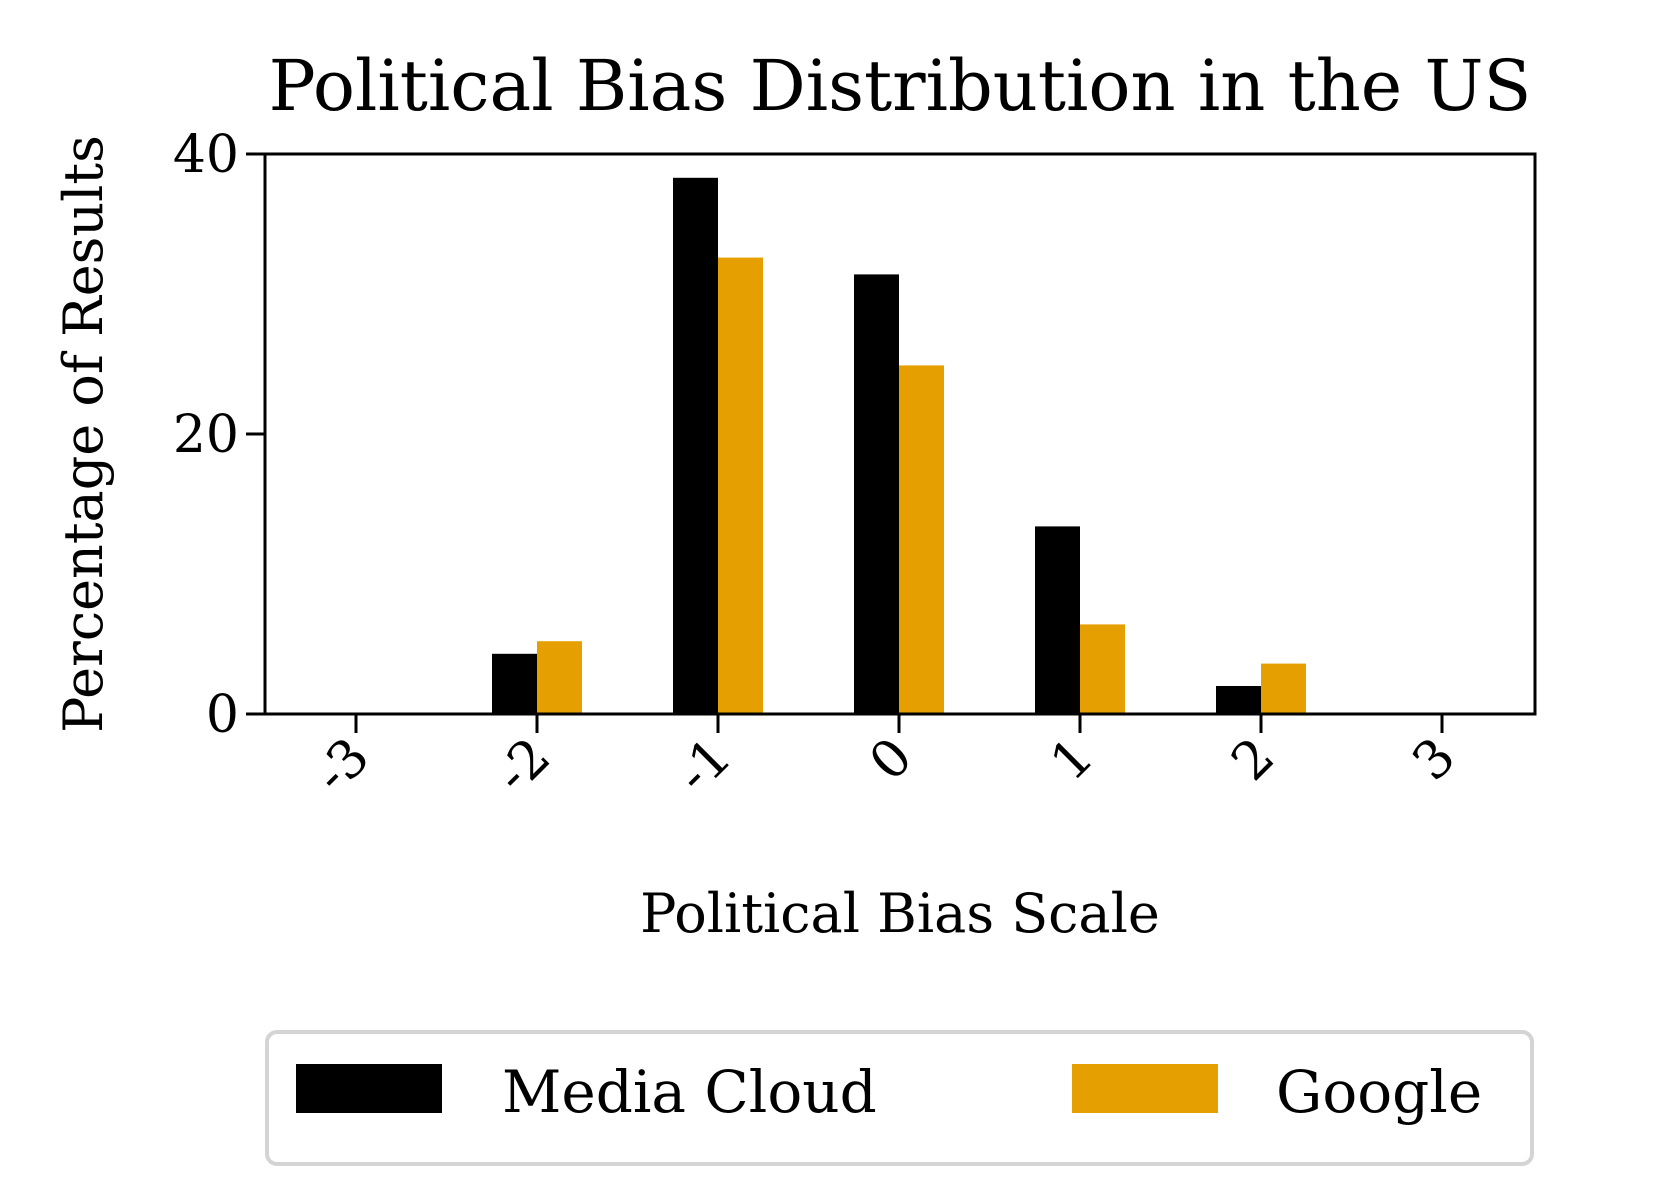 The height and width of the screenshot is (1204, 1660). Describe the element at coordinates (891, 760) in the screenshot. I see `x-tick-label: 0` at that location.